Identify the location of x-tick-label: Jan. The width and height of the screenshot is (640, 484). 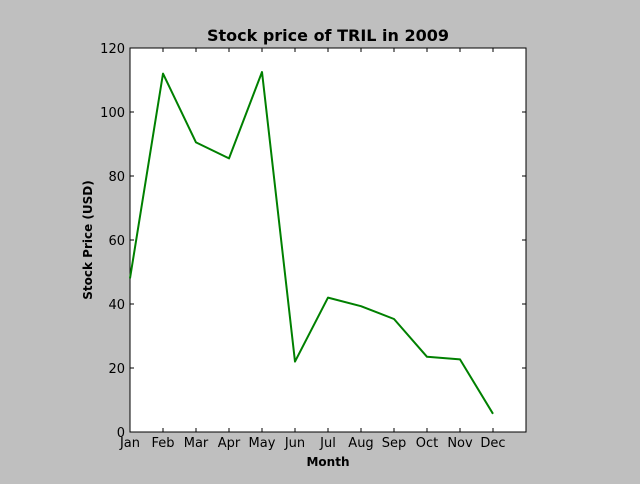
(129, 443).